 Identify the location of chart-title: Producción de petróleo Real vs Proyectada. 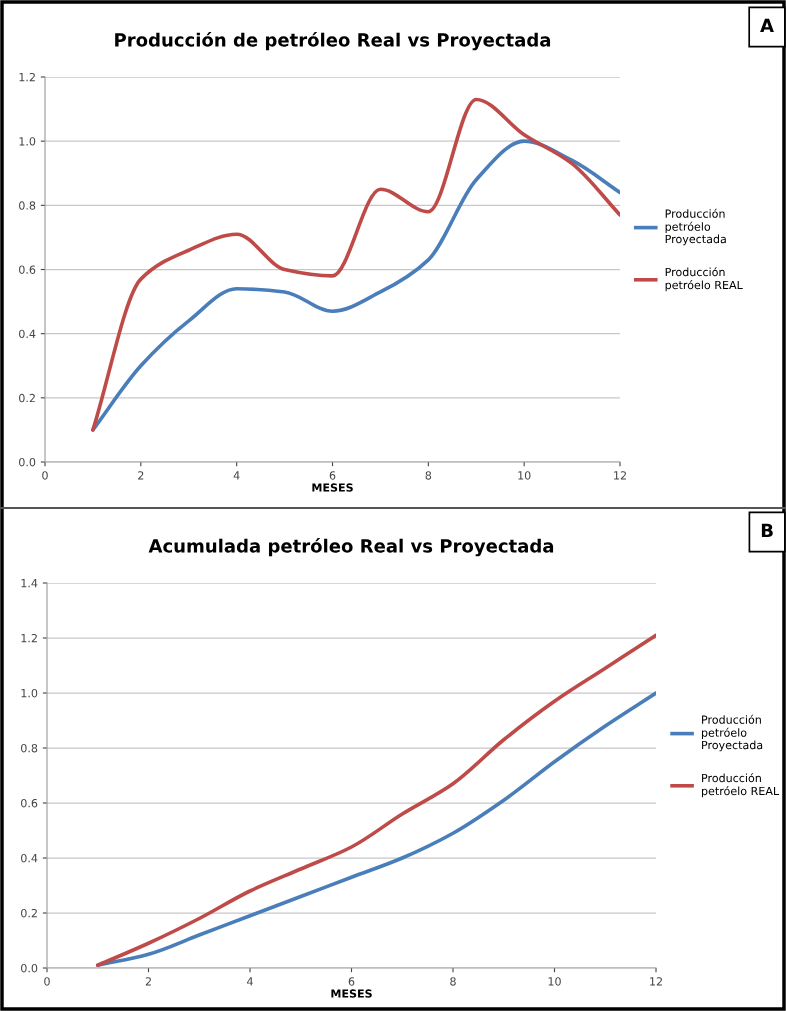
(333, 41).